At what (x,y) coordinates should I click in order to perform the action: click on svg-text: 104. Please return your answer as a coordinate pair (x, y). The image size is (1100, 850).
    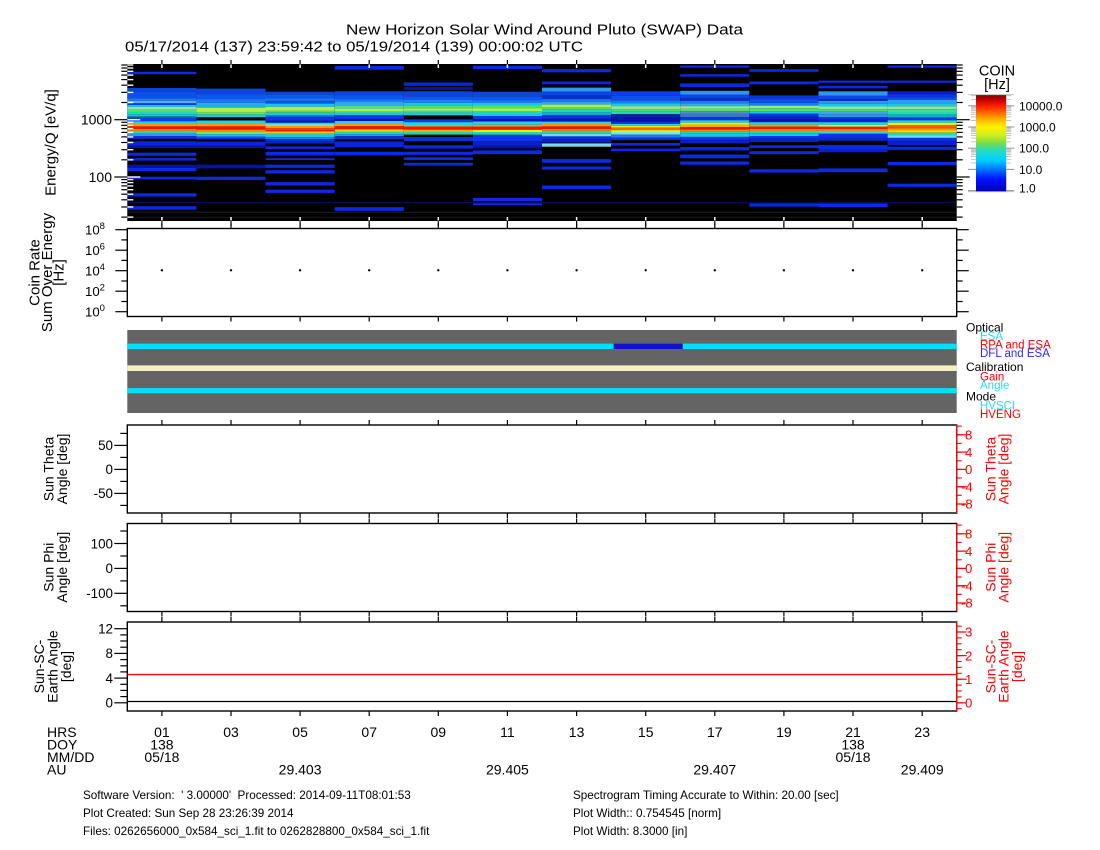
    Looking at the image, I should click on (95, 270).